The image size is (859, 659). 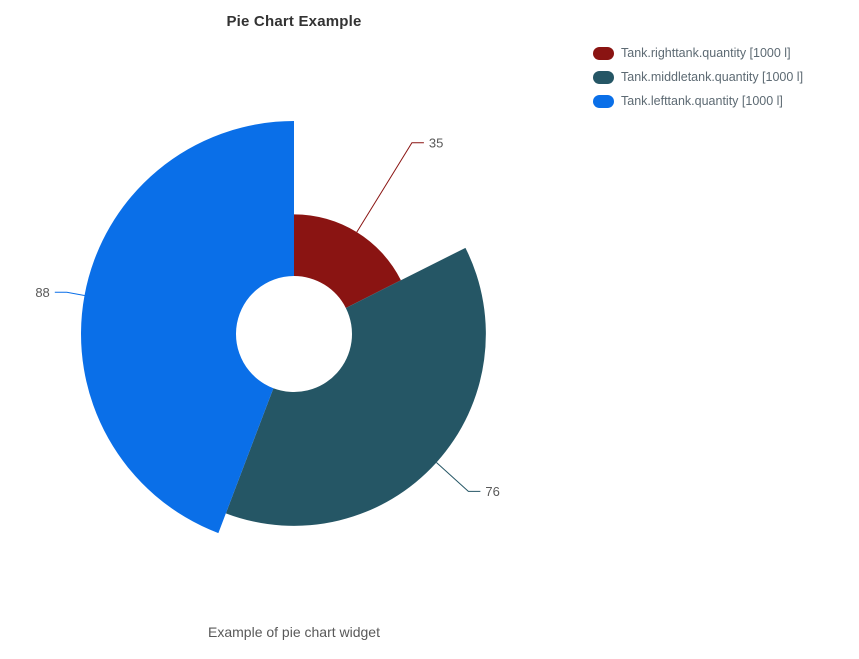 I want to click on legend-label-lefttank: Tank.lefttank.quantity [1000 l], so click(x=702, y=101).